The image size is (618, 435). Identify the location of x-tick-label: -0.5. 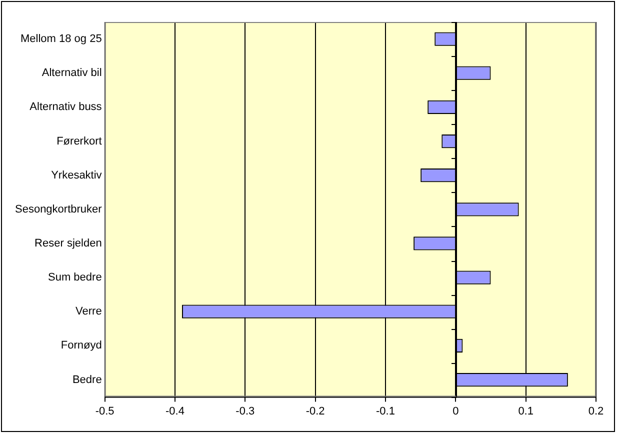
(104, 411).